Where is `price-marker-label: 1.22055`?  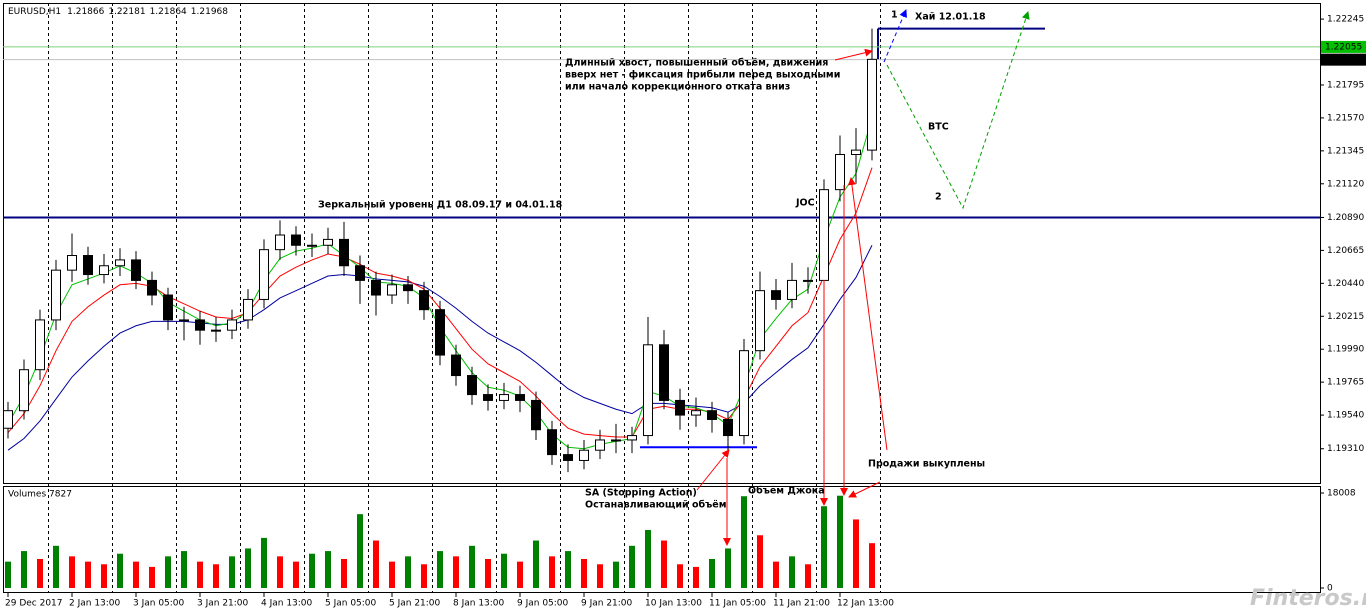
price-marker-label: 1.22055 is located at coordinates (1343, 47).